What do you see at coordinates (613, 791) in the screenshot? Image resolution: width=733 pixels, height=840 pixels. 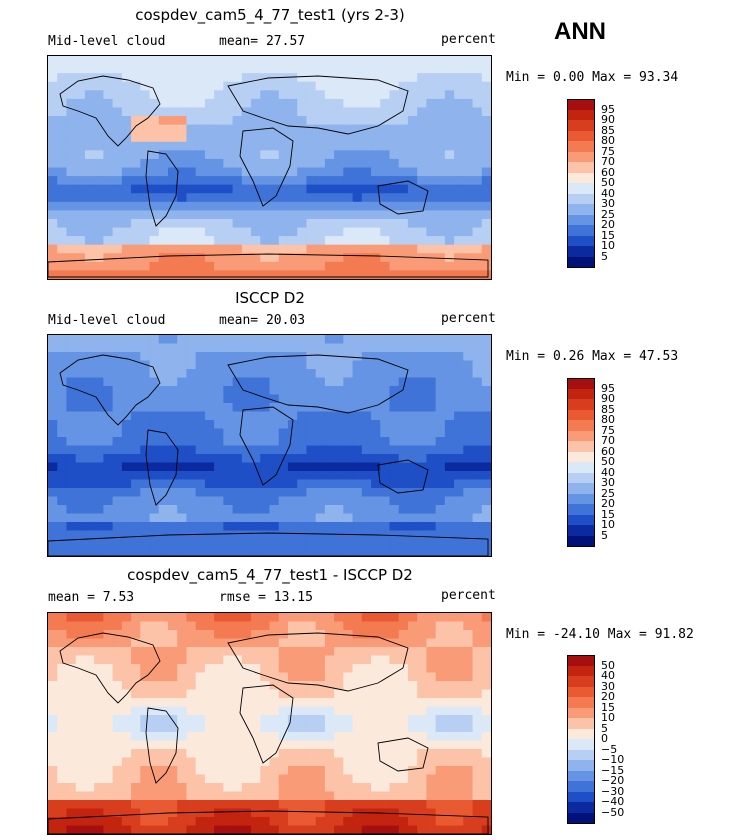 I see `colorbar-tick-label: −30` at bounding box center [613, 791].